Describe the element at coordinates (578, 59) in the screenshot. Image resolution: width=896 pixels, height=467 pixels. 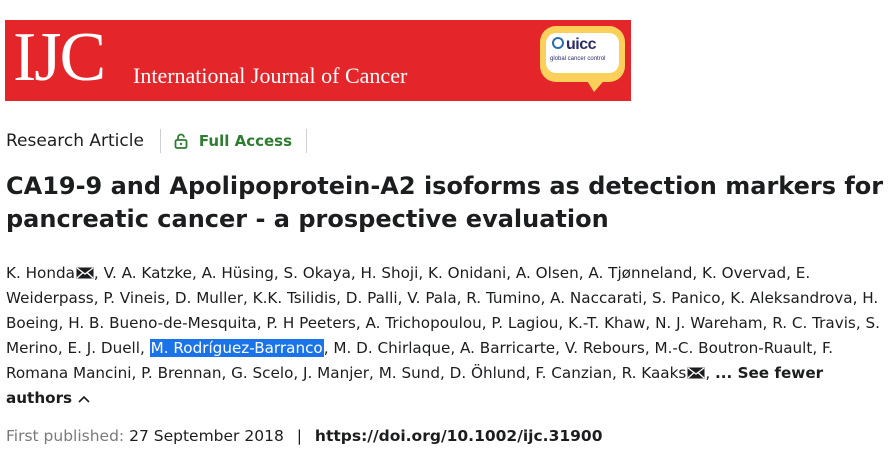
I see `uicc-tagline: global cancer control` at that location.